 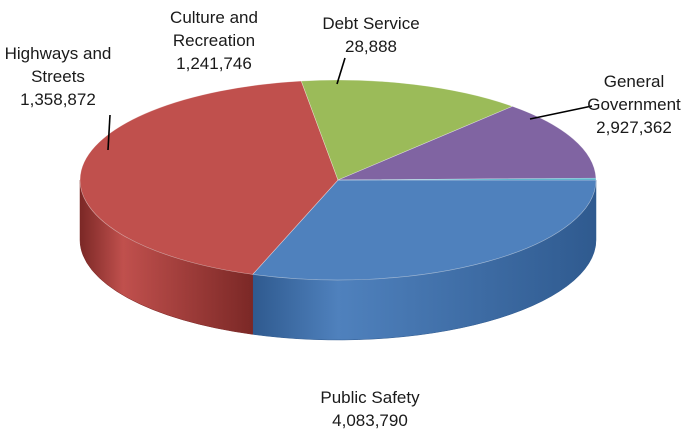 What do you see at coordinates (370, 397) in the screenshot?
I see `slice-category-label: Public Safety` at bounding box center [370, 397].